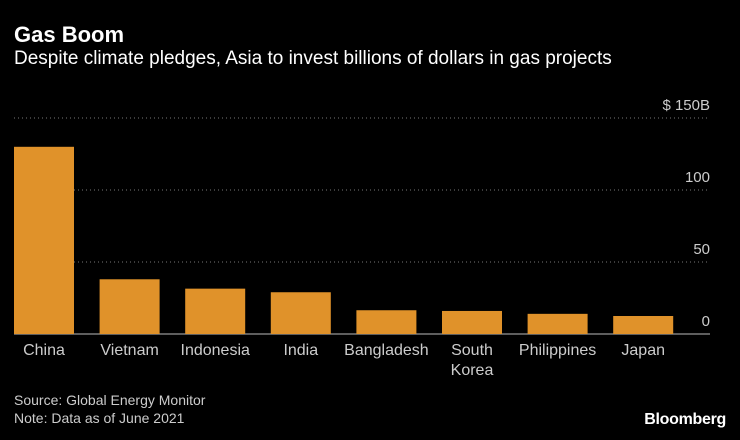 The width and height of the screenshot is (740, 440). I want to click on y-tick-label: 0, so click(706, 321).